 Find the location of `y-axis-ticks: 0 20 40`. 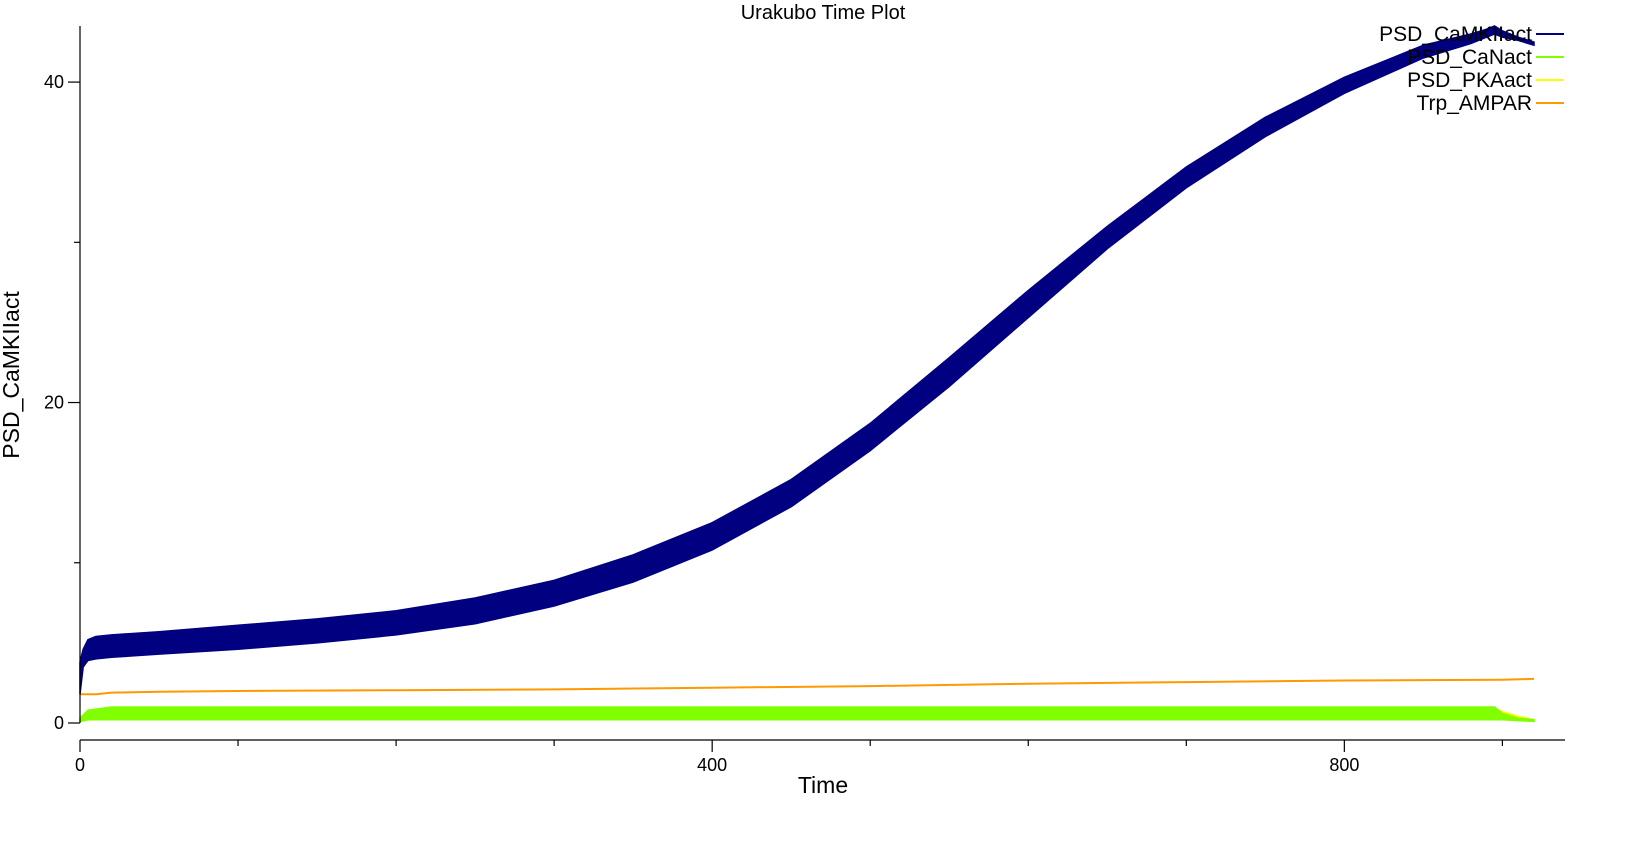

y-axis-ticks: 0 20 40 is located at coordinates (62, 402).